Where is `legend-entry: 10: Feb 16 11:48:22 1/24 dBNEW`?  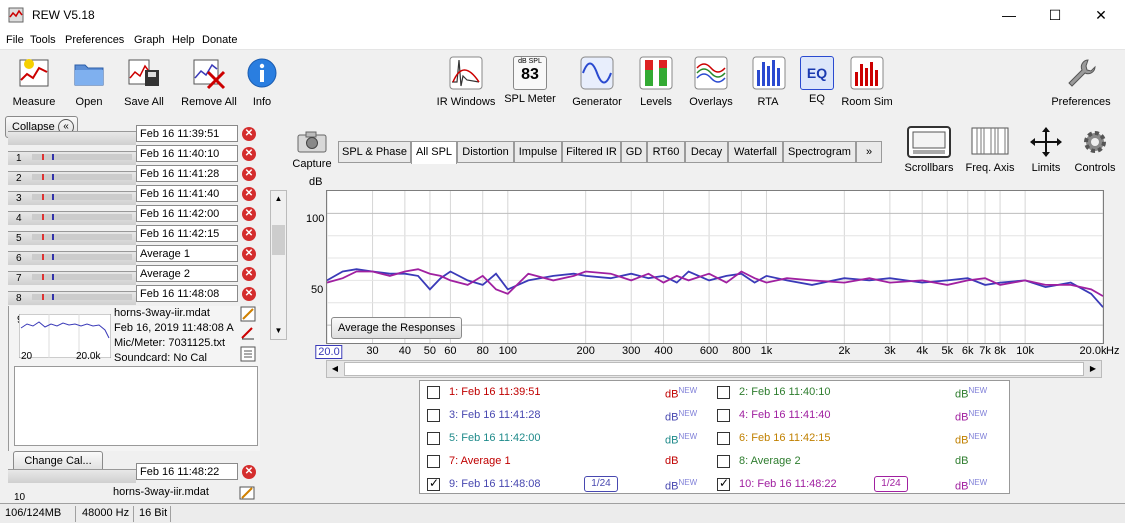
legend-entry: 10: Feb 16 11:48:22 1/24 dBNEW is located at coordinates (859, 485).